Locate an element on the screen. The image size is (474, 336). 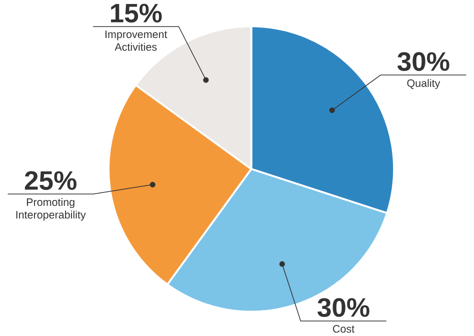
data-label: 25% is located at coordinates (50, 180).